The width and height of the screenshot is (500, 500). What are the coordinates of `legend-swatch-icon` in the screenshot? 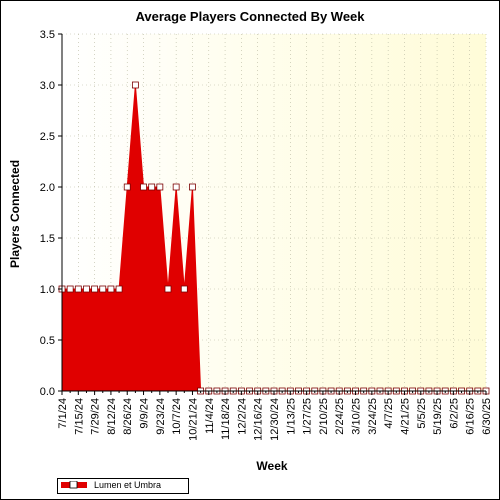 It's located at (74, 485).